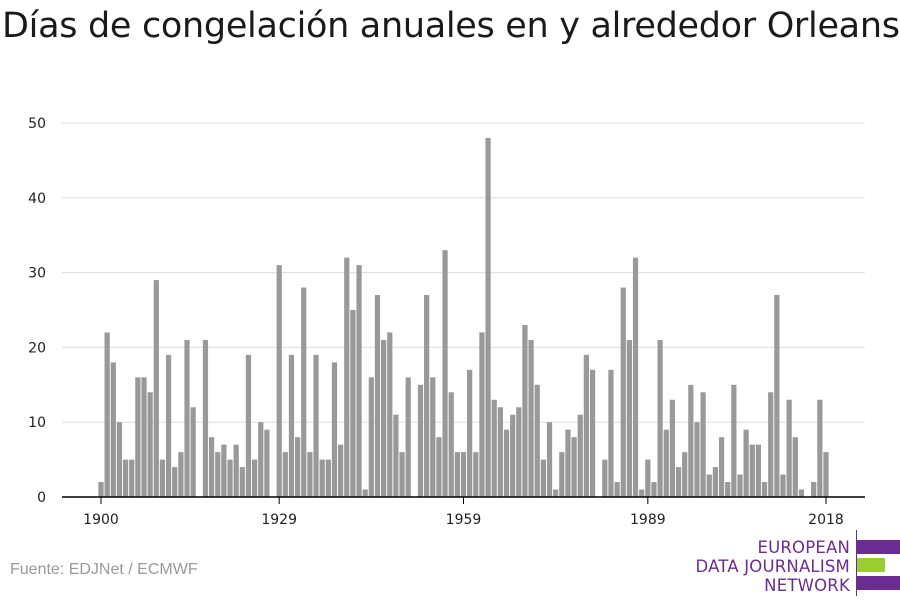  What do you see at coordinates (721, 467) in the screenshot?
I see `bar-2001` at bounding box center [721, 467].